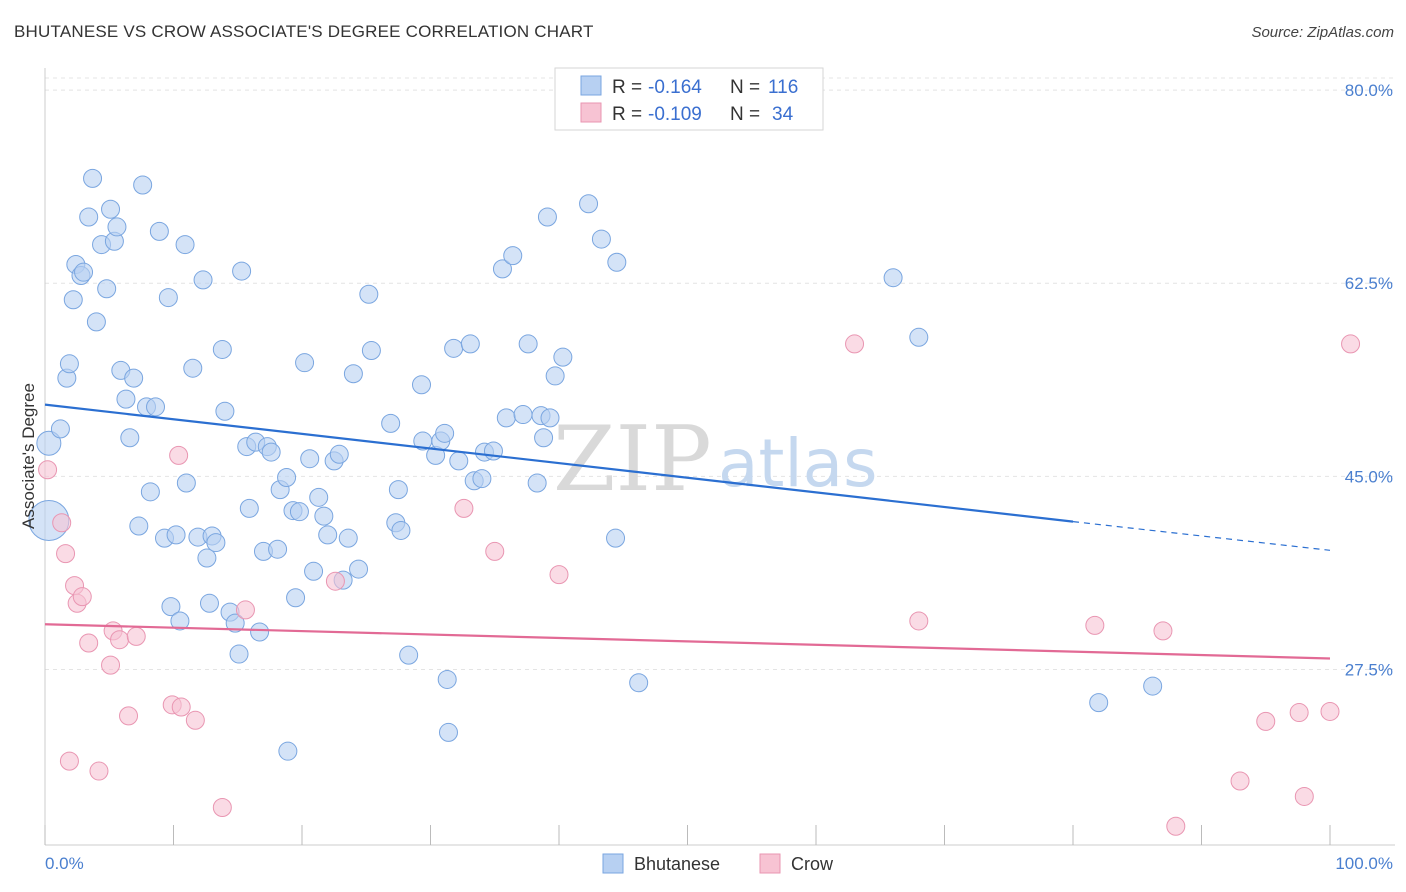 This screenshot has height=892, width=1406. What do you see at coordinates (1369, 476) in the screenshot?
I see `y-tick-label: 45.0%` at bounding box center [1369, 476].